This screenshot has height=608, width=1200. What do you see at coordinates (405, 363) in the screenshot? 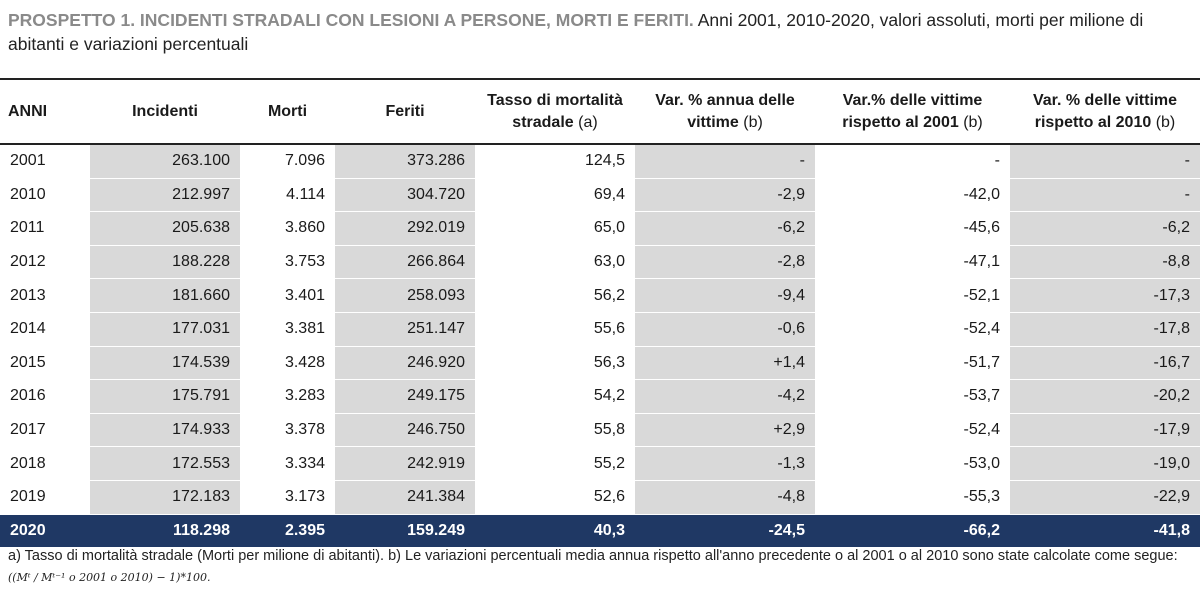
I see `table-cell: 246.920` at bounding box center [405, 363].